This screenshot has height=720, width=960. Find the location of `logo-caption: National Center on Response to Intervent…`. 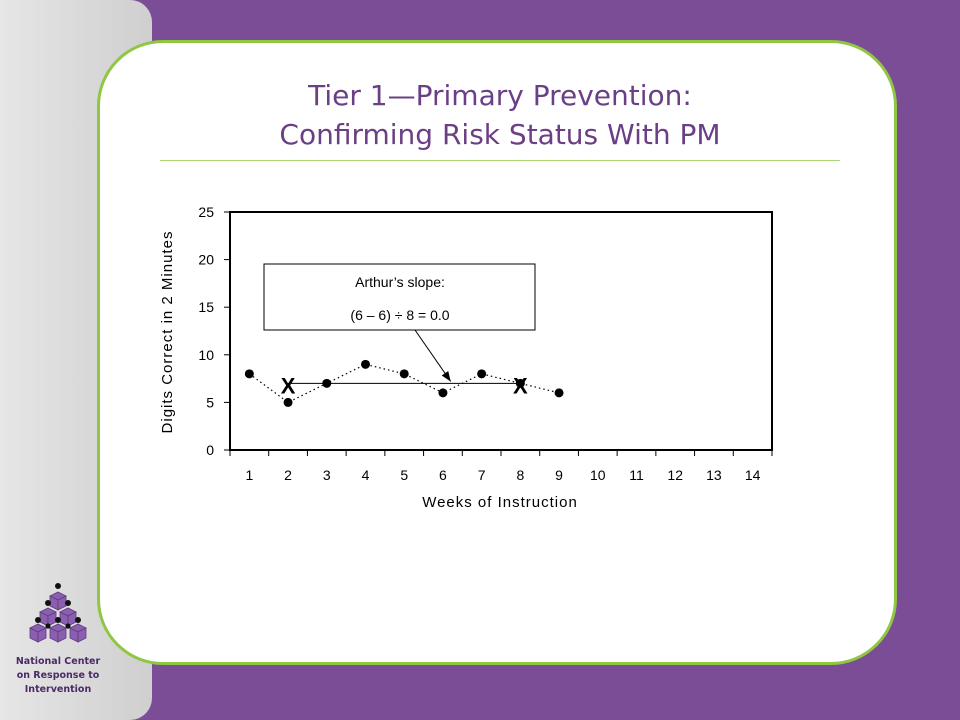

logo-caption: National Center on Response to Intervent… is located at coordinates (58, 676).